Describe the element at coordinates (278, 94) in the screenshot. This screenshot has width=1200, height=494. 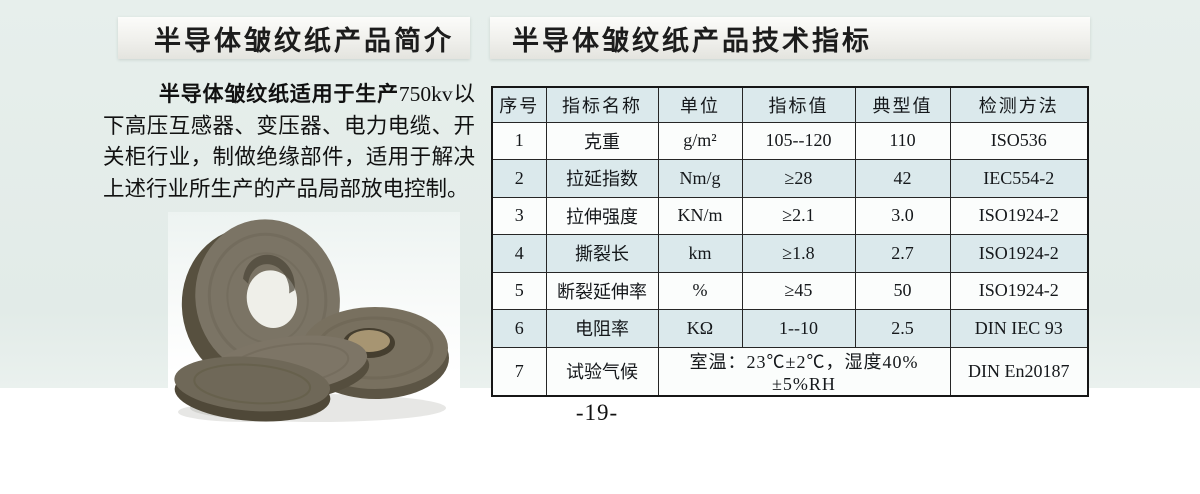
I see `intro-paragraph-lead: 半导体皱纹纸适用于生产` at that location.